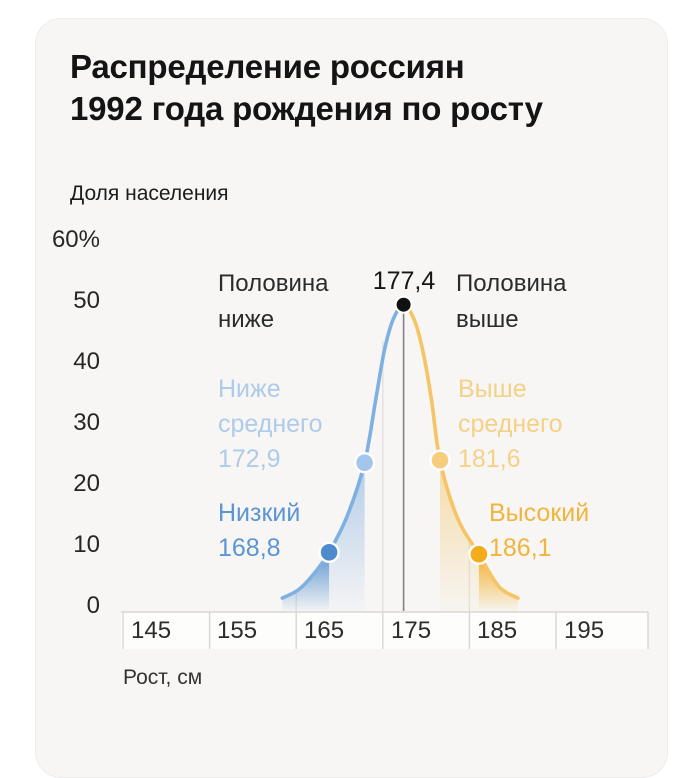 Image resolution: width=700 pixels, height=778 pixels. Describe the element at coordinates (487, 319) in the screenshot. I see `half-above-line2: выше` at that location.